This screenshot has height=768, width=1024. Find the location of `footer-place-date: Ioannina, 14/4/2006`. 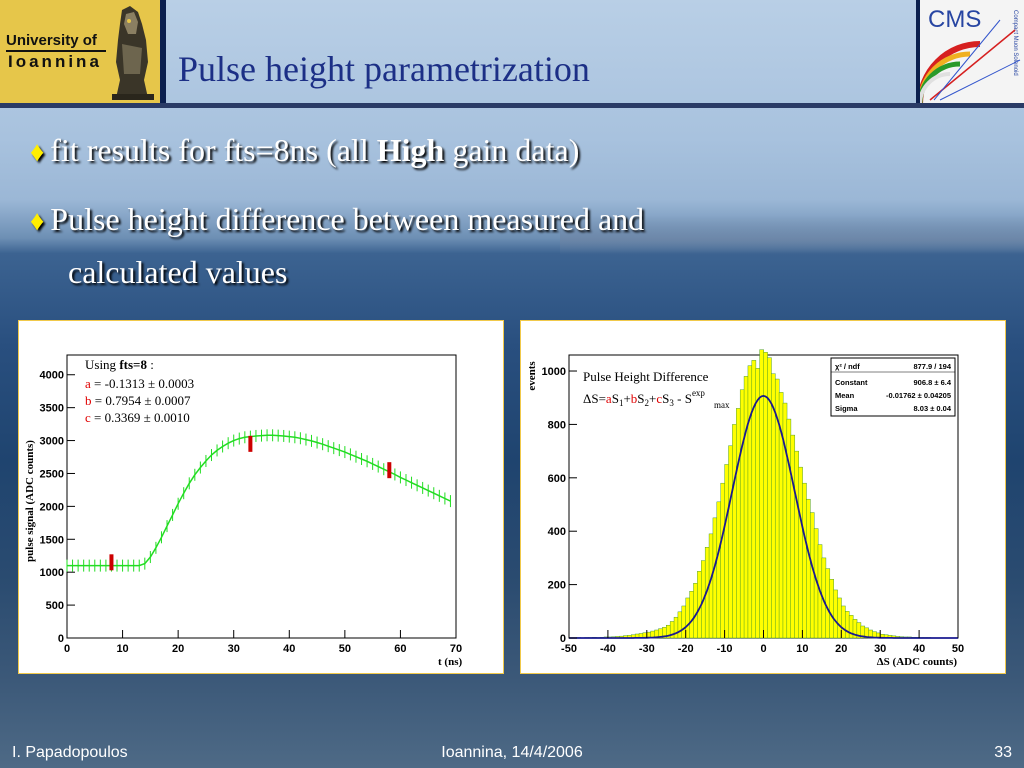

footer-place-date: Ioannina, 14/4/2006 is located at coordinates (512, 752).